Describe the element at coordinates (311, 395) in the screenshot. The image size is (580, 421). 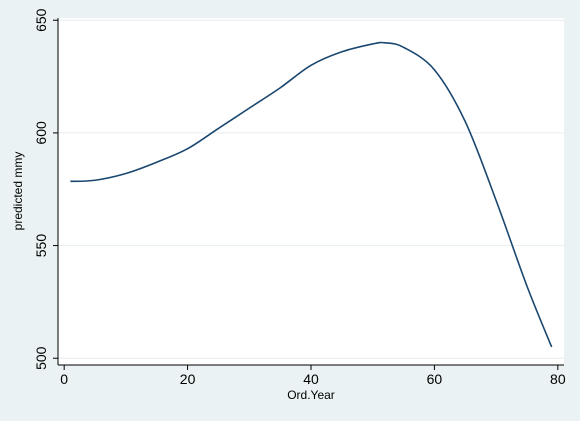
I see `x-axis-title: Ord.Year` at that location.